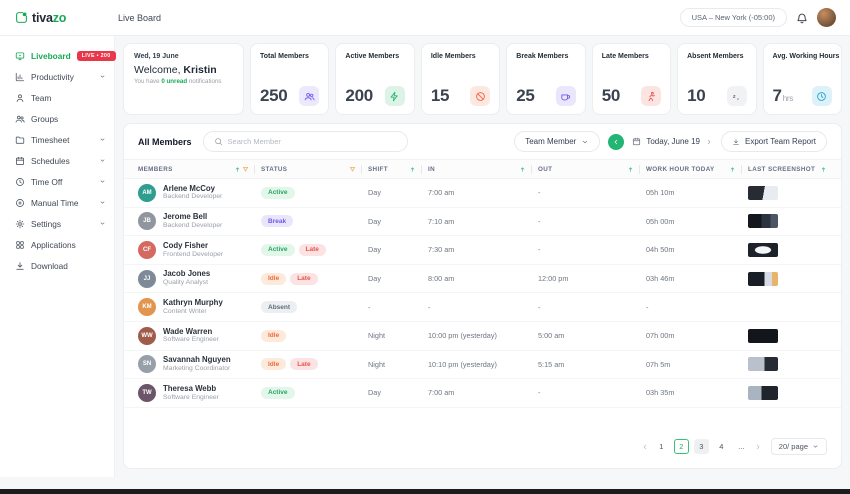 The width and height of the screenshot is (850, 494). What do you see at coordinates (733, 17) in the screenshot?
I see `timezone-selector: USA – New York (-05:00)` at bounding box center [733, 17].